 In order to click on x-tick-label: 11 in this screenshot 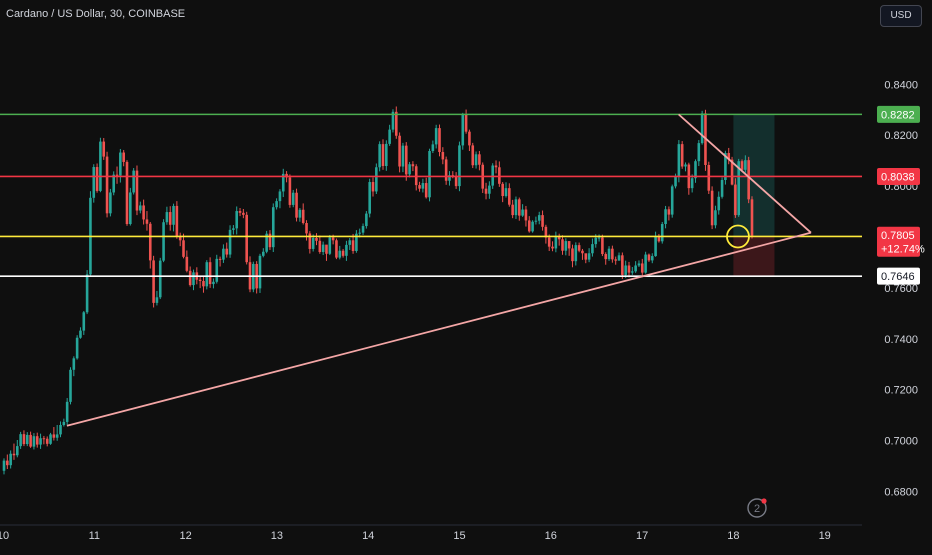, I will do `click(94, 536)`.